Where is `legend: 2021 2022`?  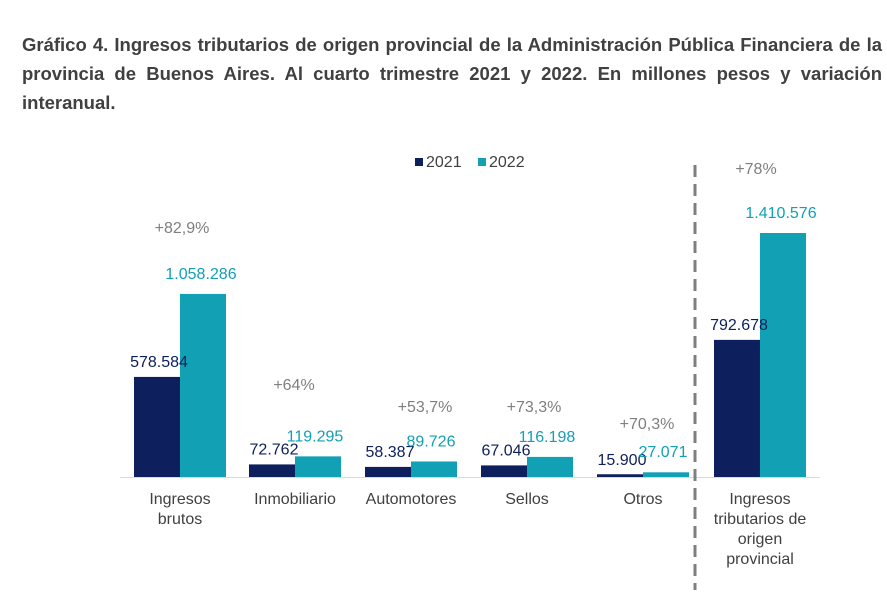 legend: 2021 2022 is located at coordinates (470, 162).